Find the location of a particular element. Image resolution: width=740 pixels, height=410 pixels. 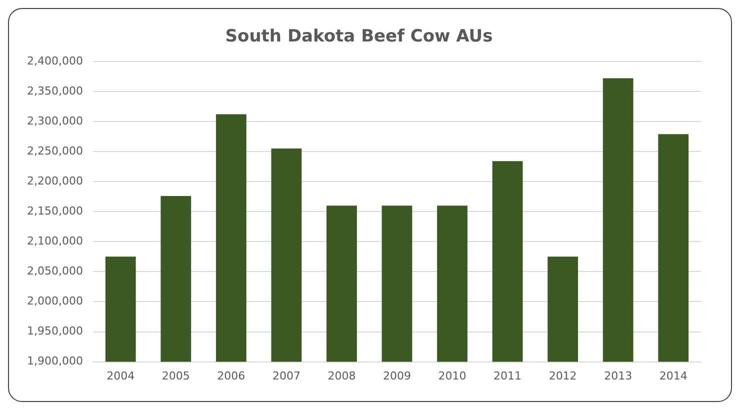

y-tick-label: 2,200,000 is located at coordinates (55, 181).